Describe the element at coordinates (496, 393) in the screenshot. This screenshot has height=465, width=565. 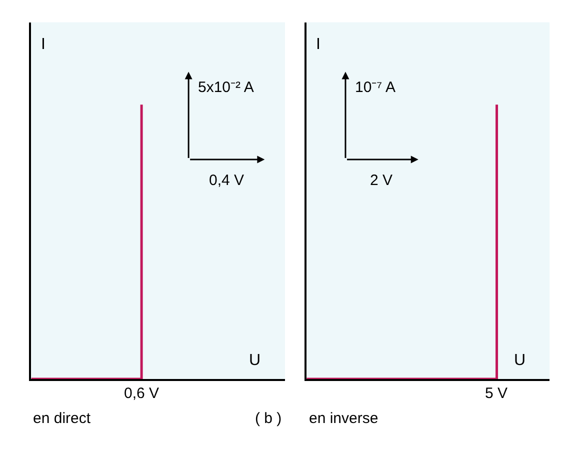
I see `text: 5 V` at that location.